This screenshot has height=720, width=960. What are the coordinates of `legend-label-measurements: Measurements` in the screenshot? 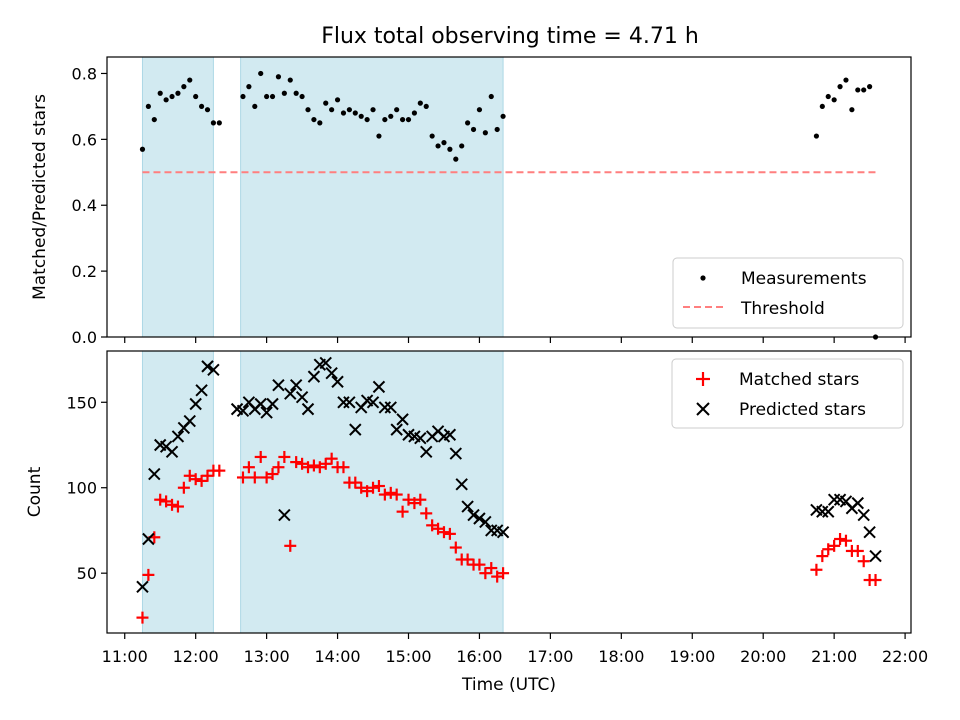 It's located at (804, 279).